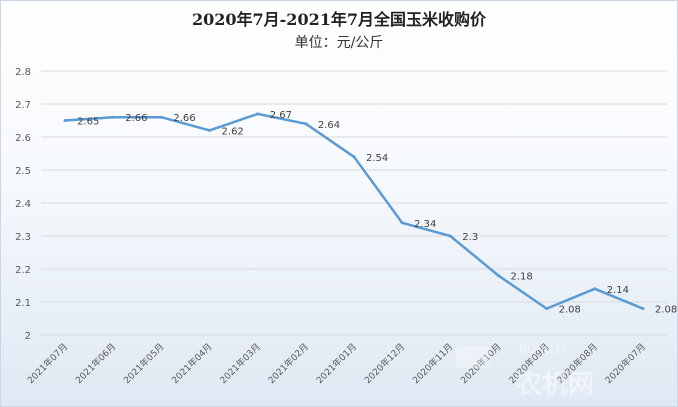  I want to click on watermark-logo: NONG.JX 农机网, so click(525, 371).